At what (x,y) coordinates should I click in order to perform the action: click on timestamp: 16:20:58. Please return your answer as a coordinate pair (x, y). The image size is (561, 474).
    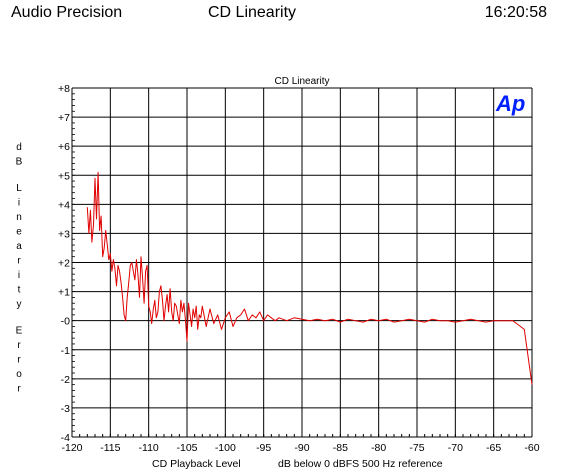
    Looking at the image, I should click on (515, 12).